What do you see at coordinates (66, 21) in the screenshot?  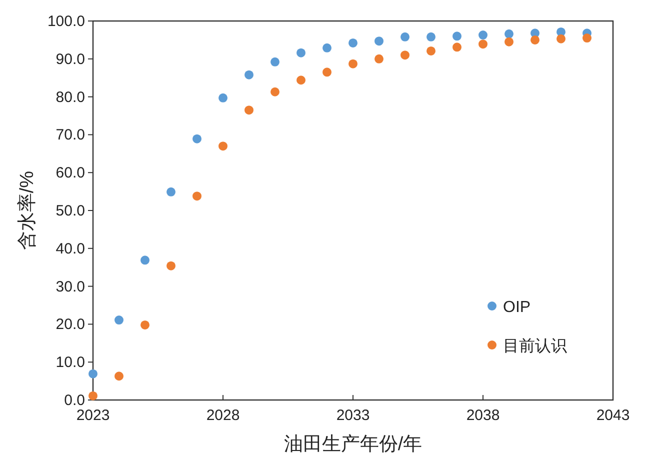 I see `y-tick-label: 100.0` at bounding box center [66, 21].